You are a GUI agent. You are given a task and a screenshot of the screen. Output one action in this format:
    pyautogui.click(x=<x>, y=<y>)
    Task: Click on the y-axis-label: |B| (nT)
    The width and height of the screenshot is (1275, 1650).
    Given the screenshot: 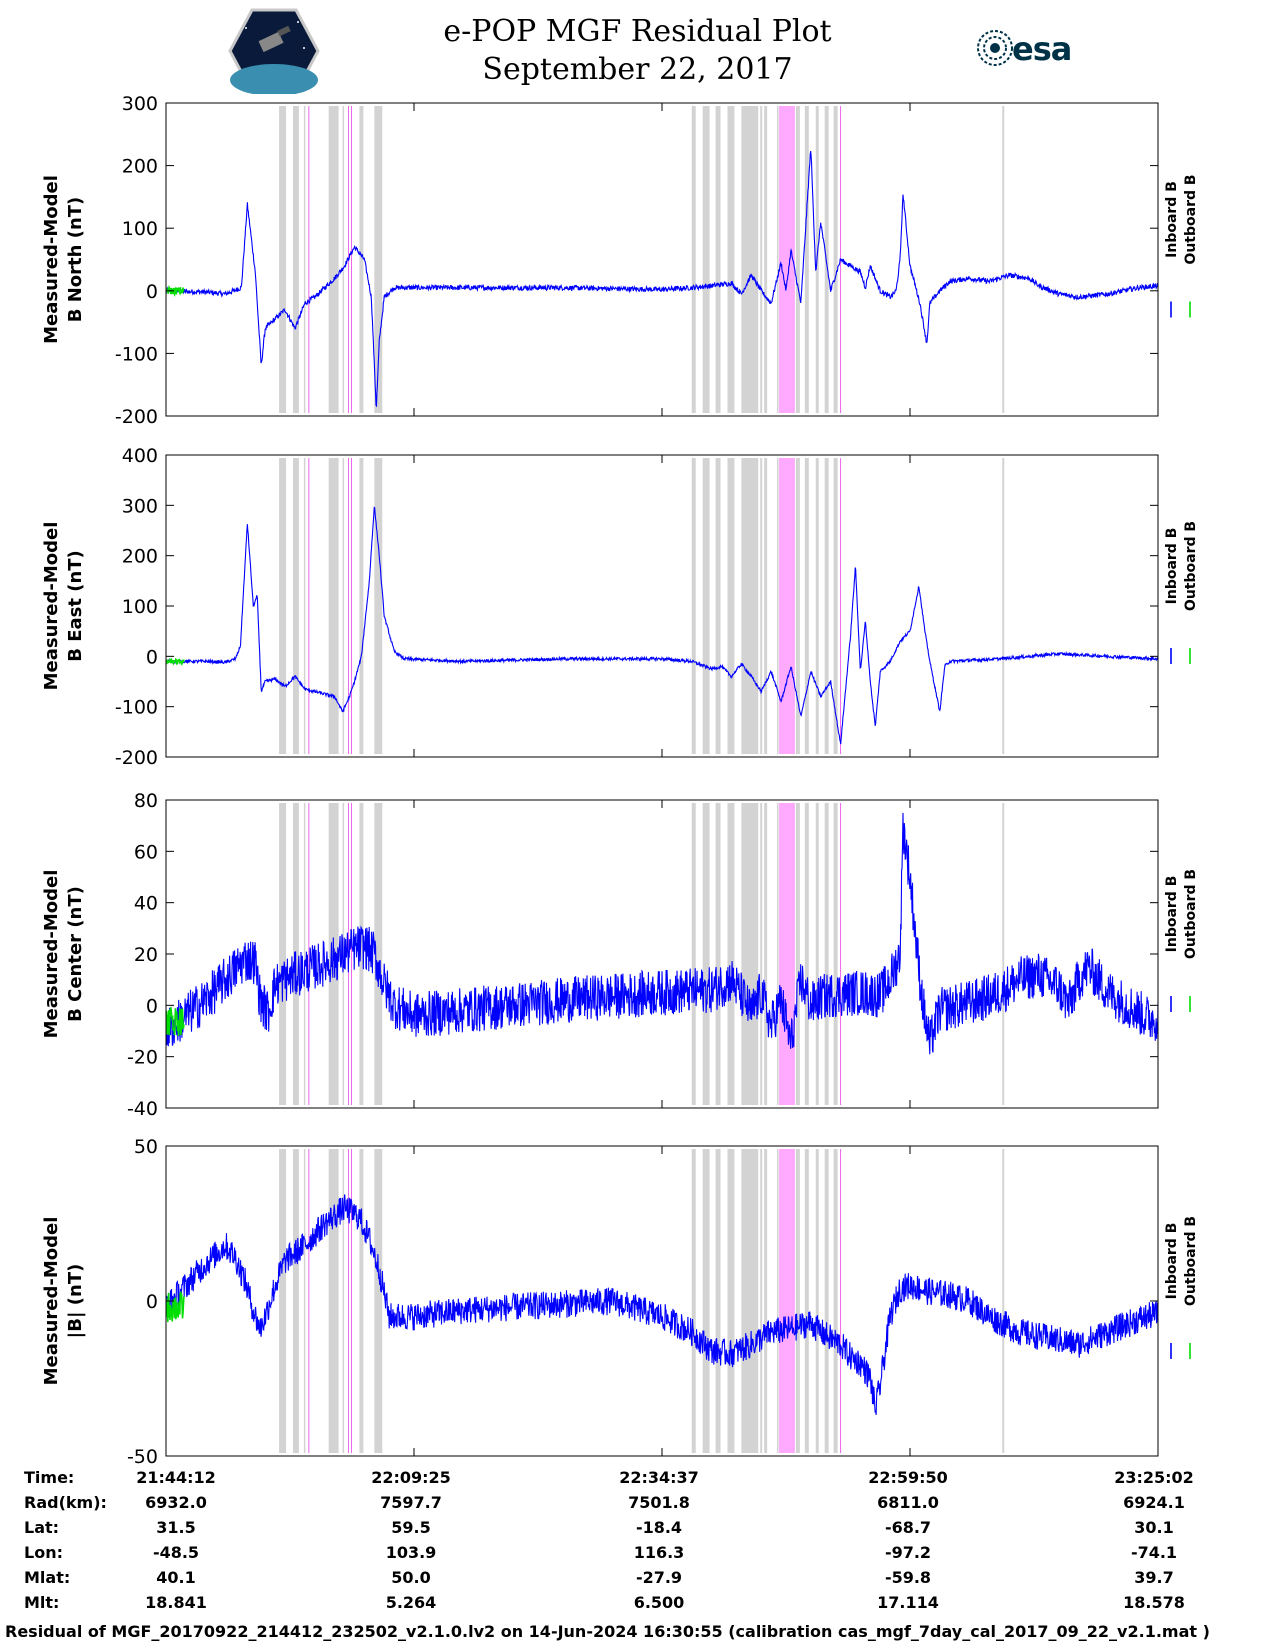 What is the action you would take?
    pyautogui.click(x=75, y=1301)
    